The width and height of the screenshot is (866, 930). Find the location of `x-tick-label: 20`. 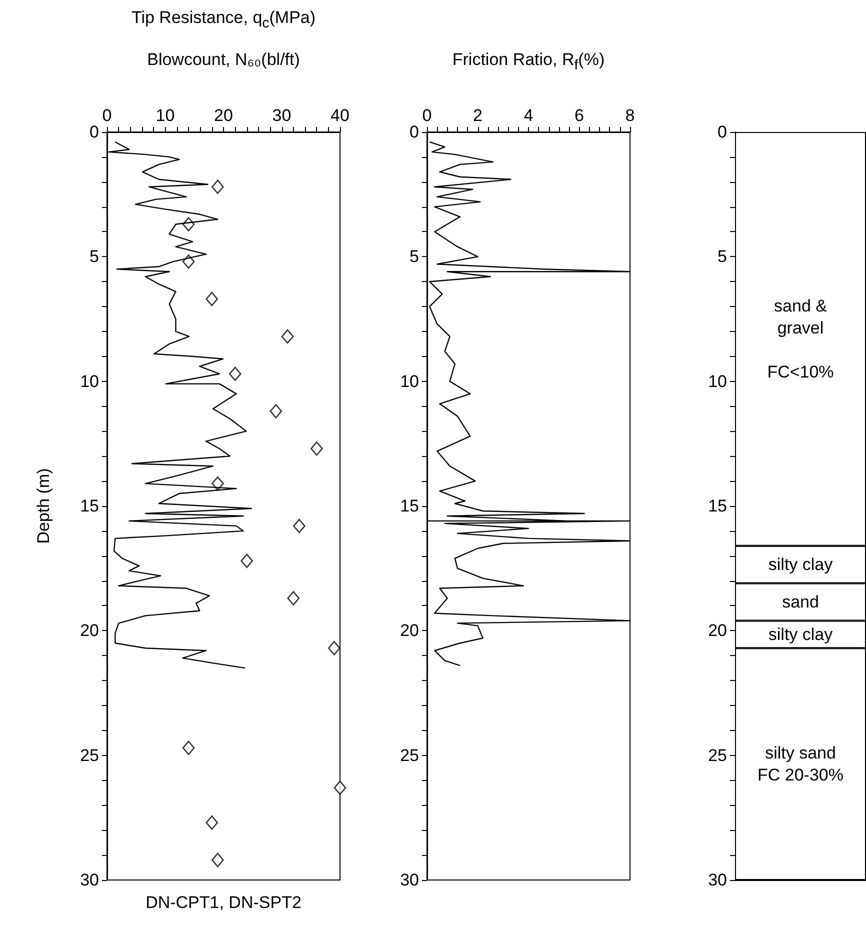

x-tick-label: 20 is located at coordinates (223, 115).